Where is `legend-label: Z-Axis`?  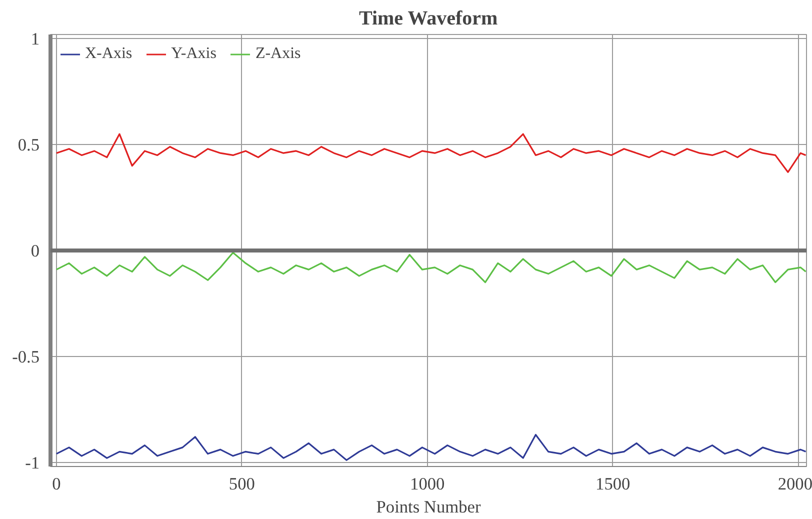
legend-label: Z-Axis is located at coordinates (278, 54).